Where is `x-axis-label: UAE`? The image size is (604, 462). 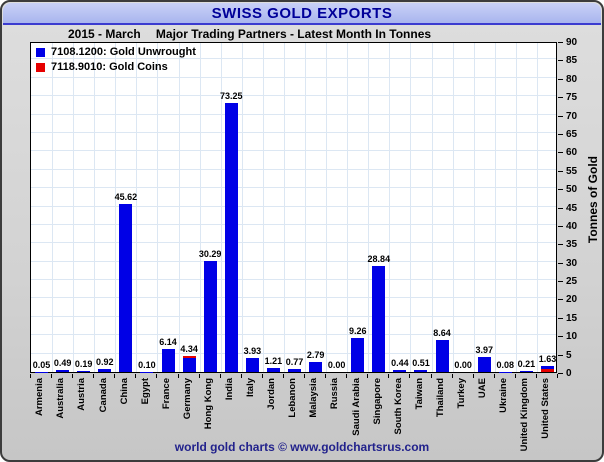 x-axis-label: UAE is located at coordinates (482, 388).